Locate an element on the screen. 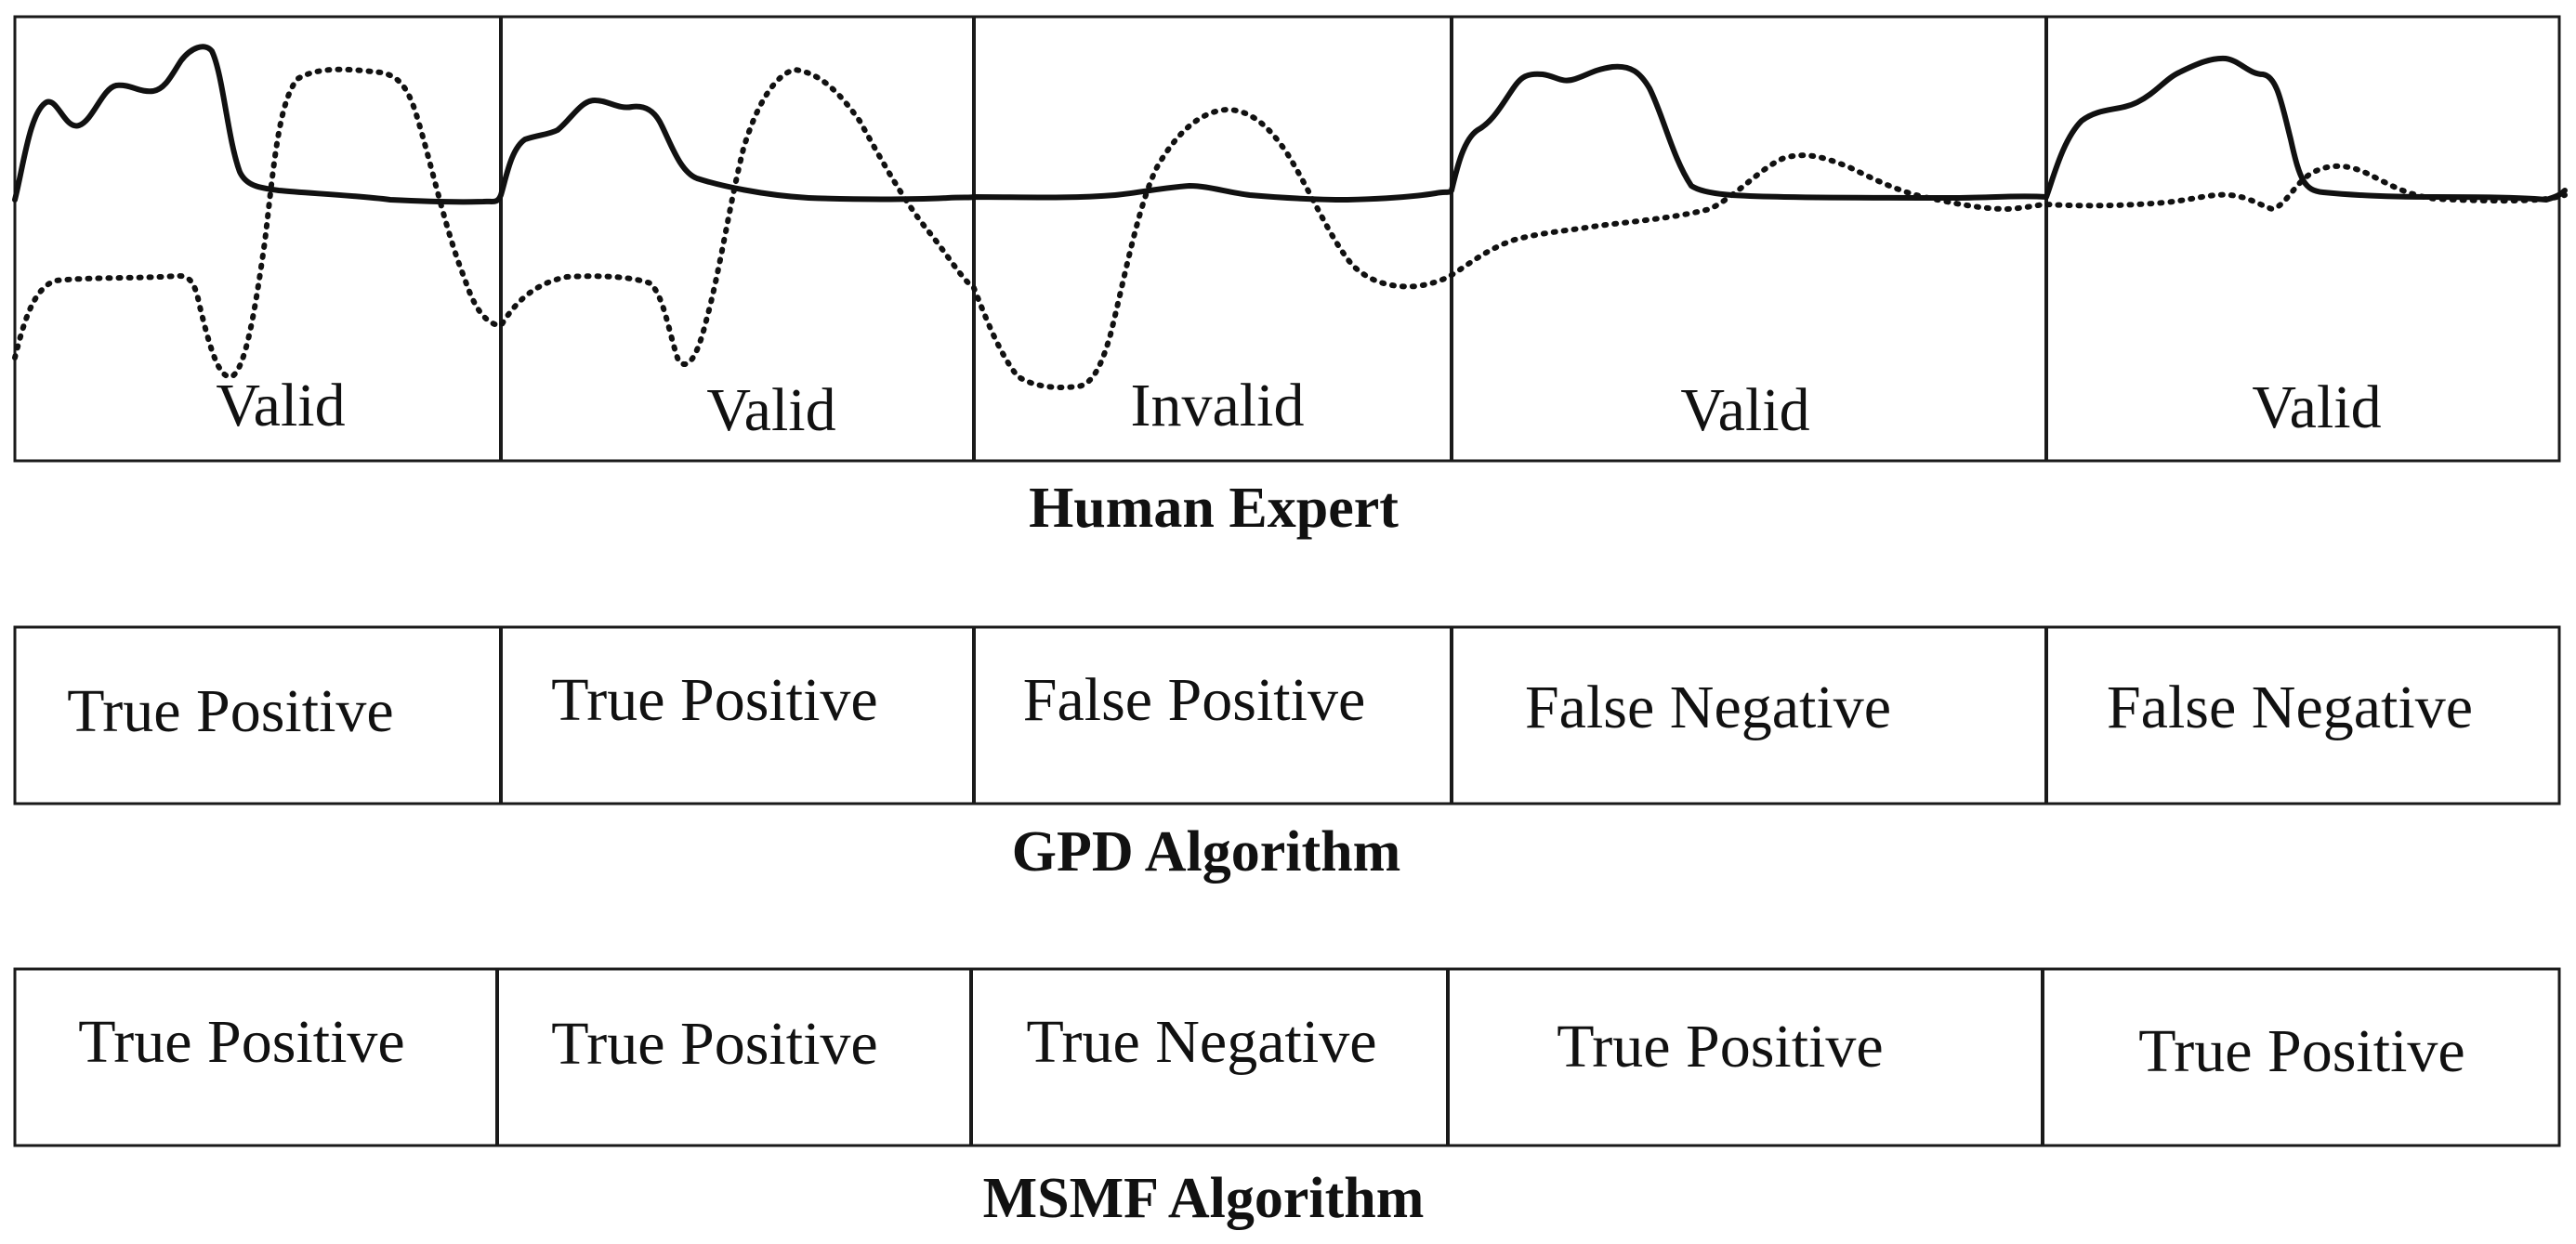  msmf-cell-1: True Positive is located at coordinates (241, 1042).